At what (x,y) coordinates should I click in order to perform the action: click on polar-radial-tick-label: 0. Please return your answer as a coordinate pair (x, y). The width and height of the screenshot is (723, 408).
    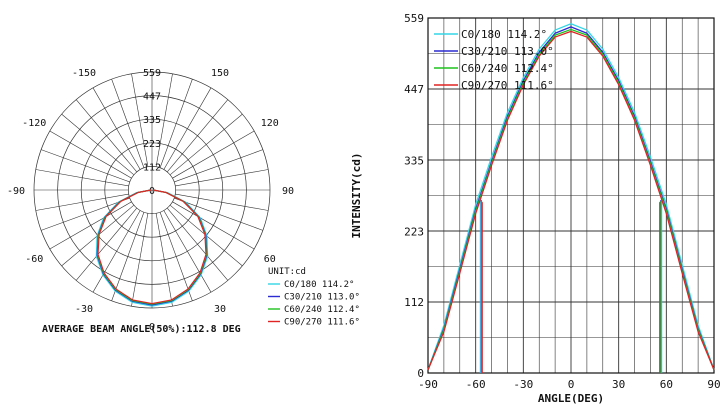
    Looking at the image, I should click on (152, 191).